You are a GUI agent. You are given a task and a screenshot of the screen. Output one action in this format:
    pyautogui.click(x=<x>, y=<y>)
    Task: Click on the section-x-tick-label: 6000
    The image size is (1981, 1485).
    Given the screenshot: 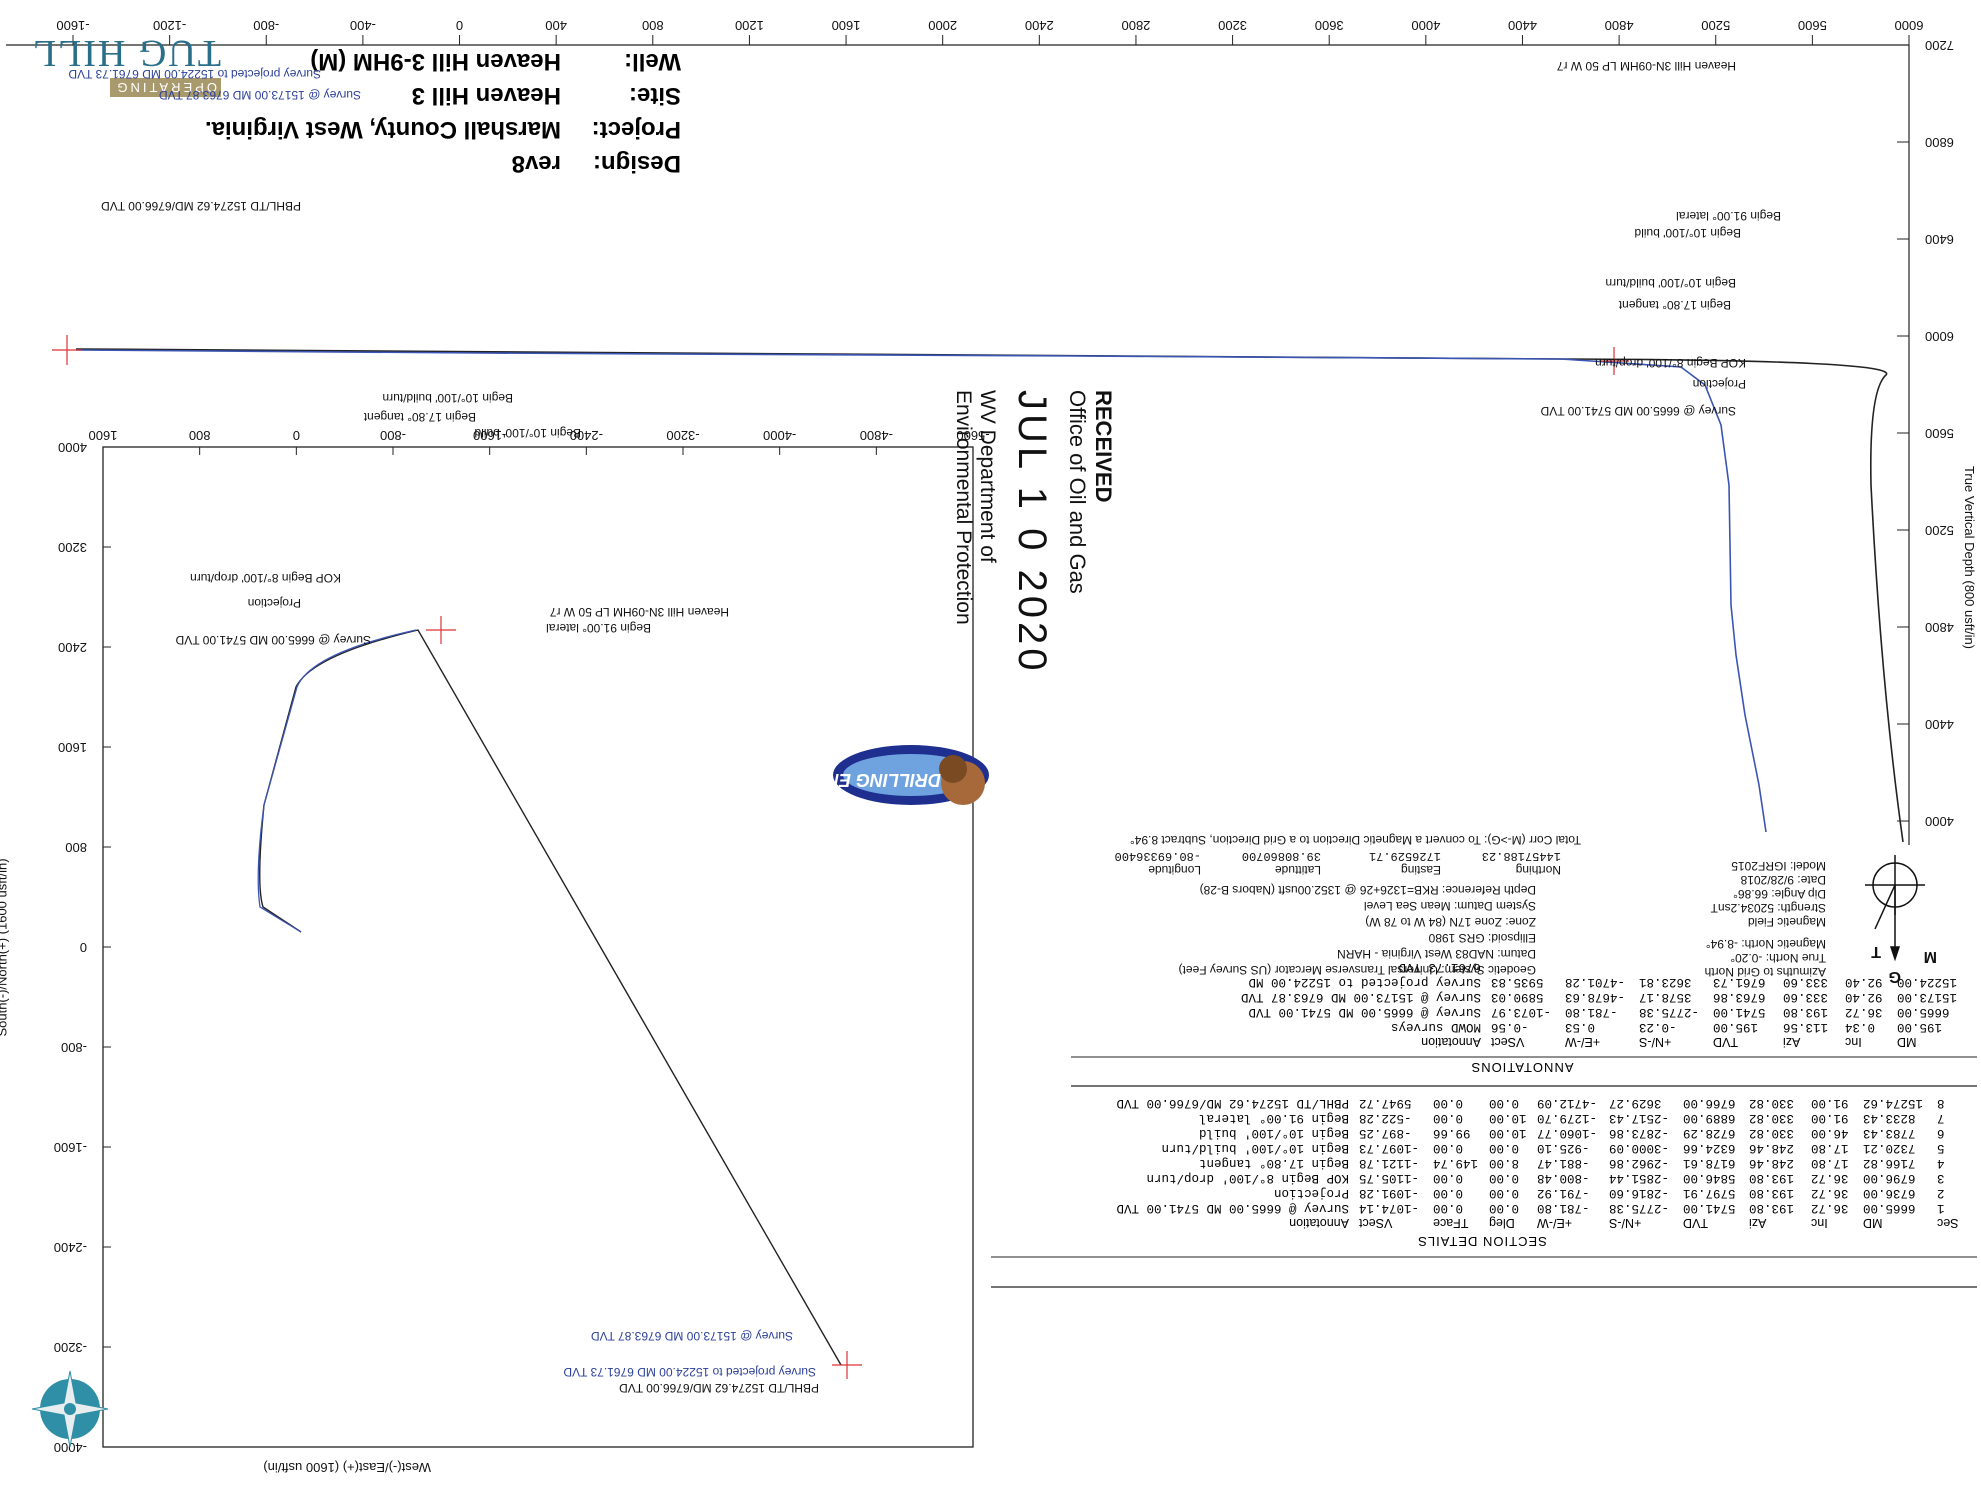 What is the action you would take?
    pyautogui.click(x=1909, y=25)
    